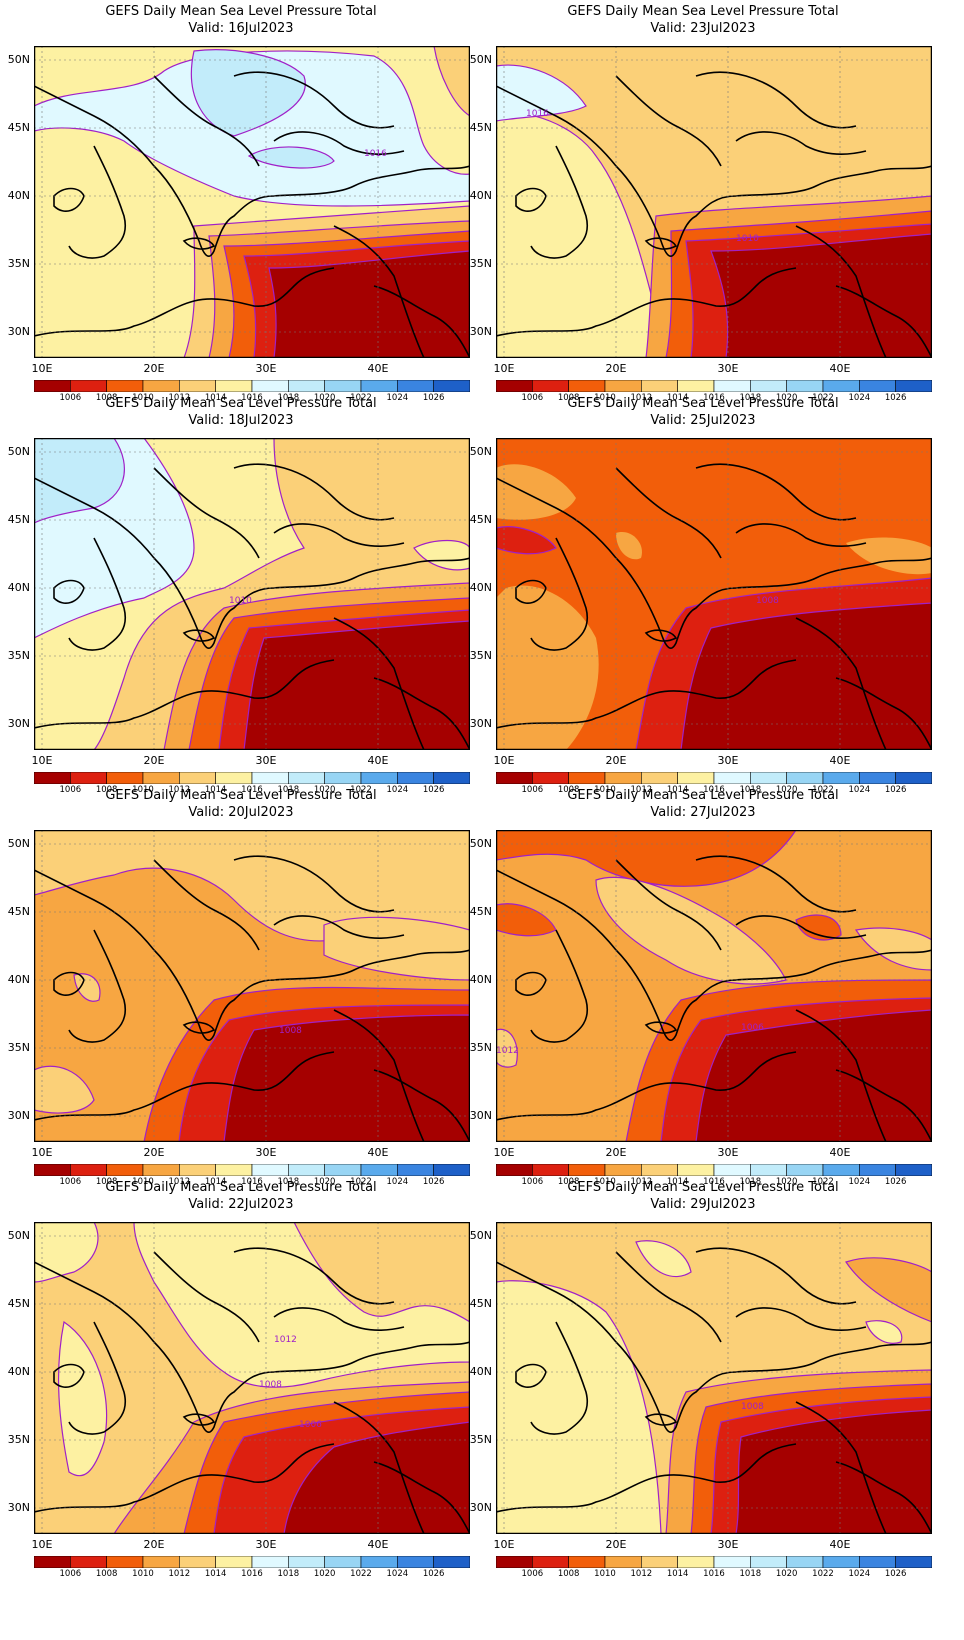 This screenshot has width=964, height=1640. What do you see at coordinates (179, 398) in the screenshot?
I see `colorbar-label: 1012` at bounding box center [179, 398].